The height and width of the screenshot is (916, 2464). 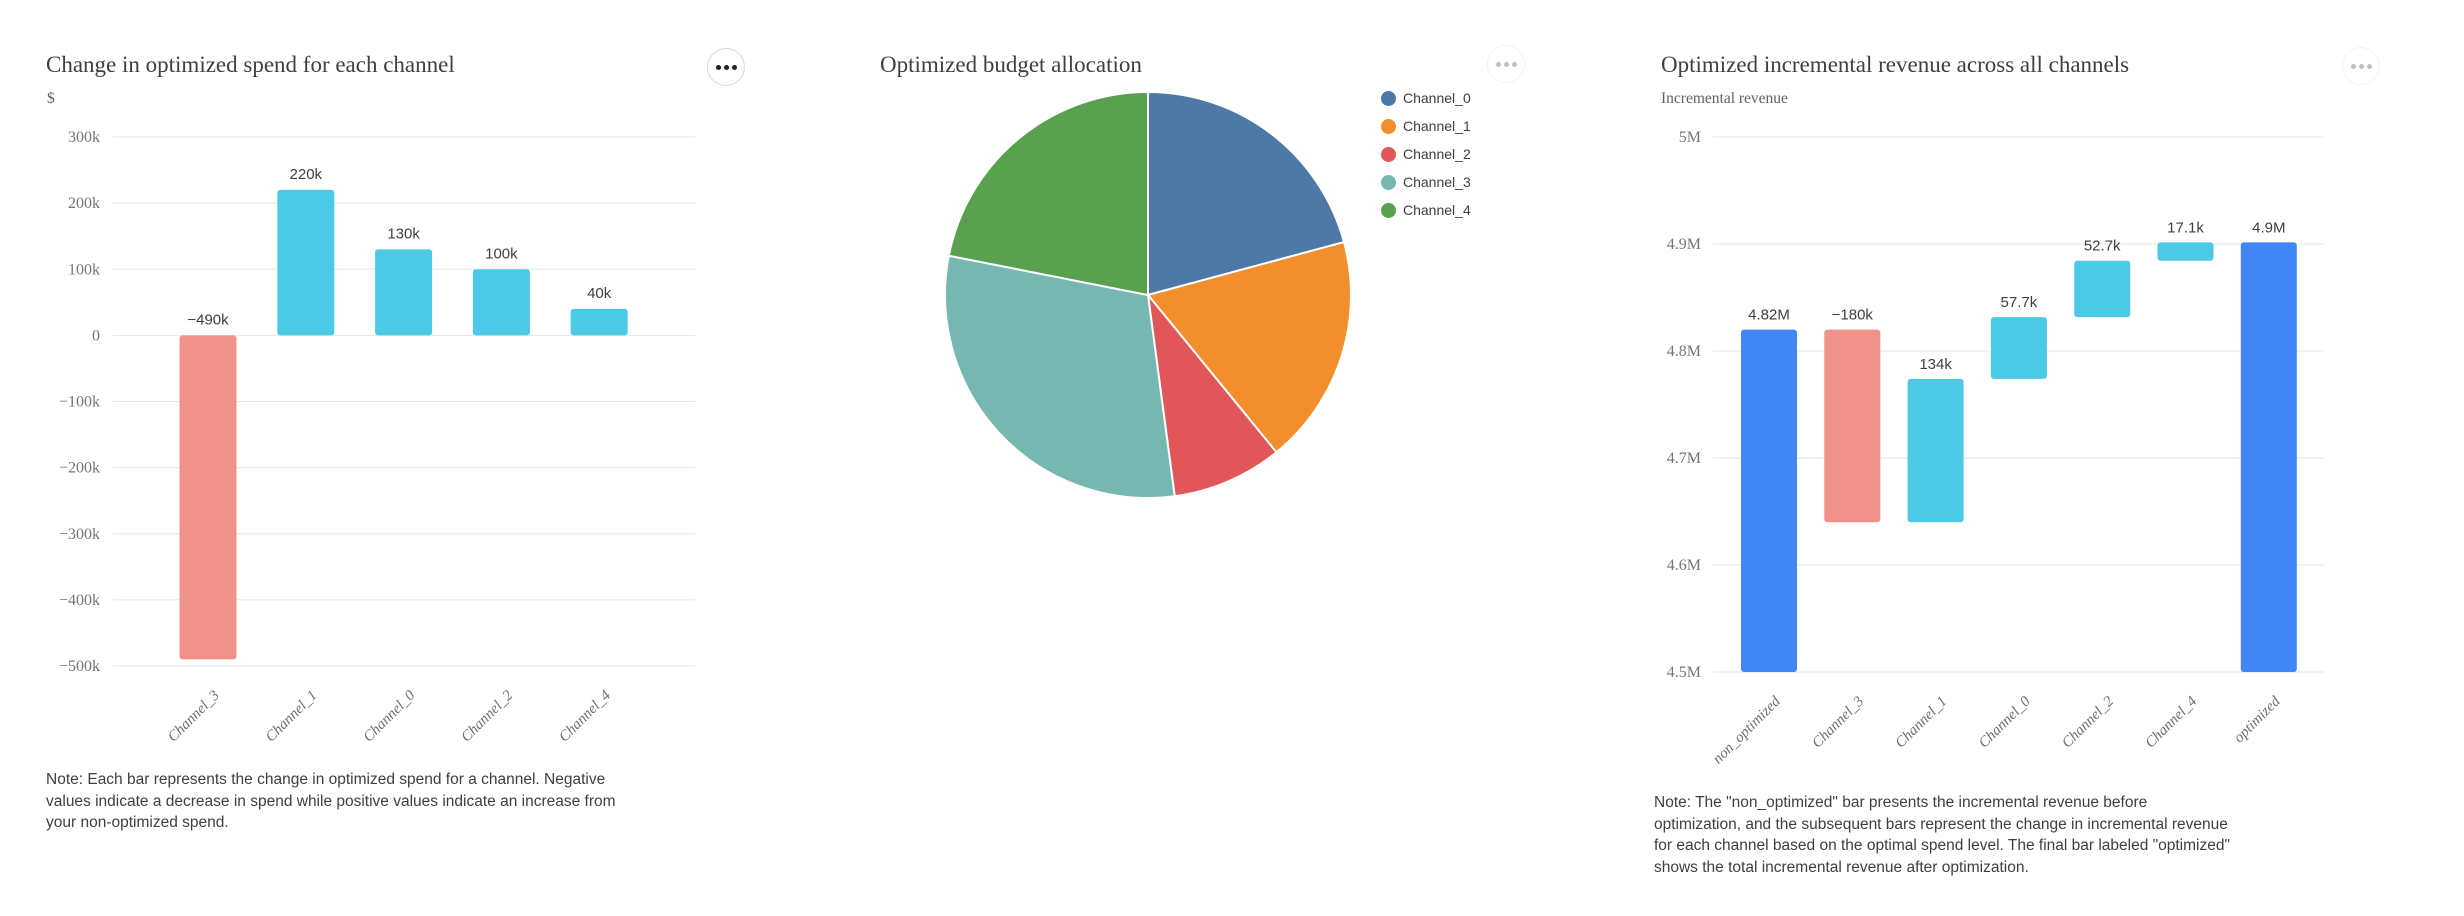 I want to click on legend-item-Channel_1: Channel_1, so click(x=1426, y=126).